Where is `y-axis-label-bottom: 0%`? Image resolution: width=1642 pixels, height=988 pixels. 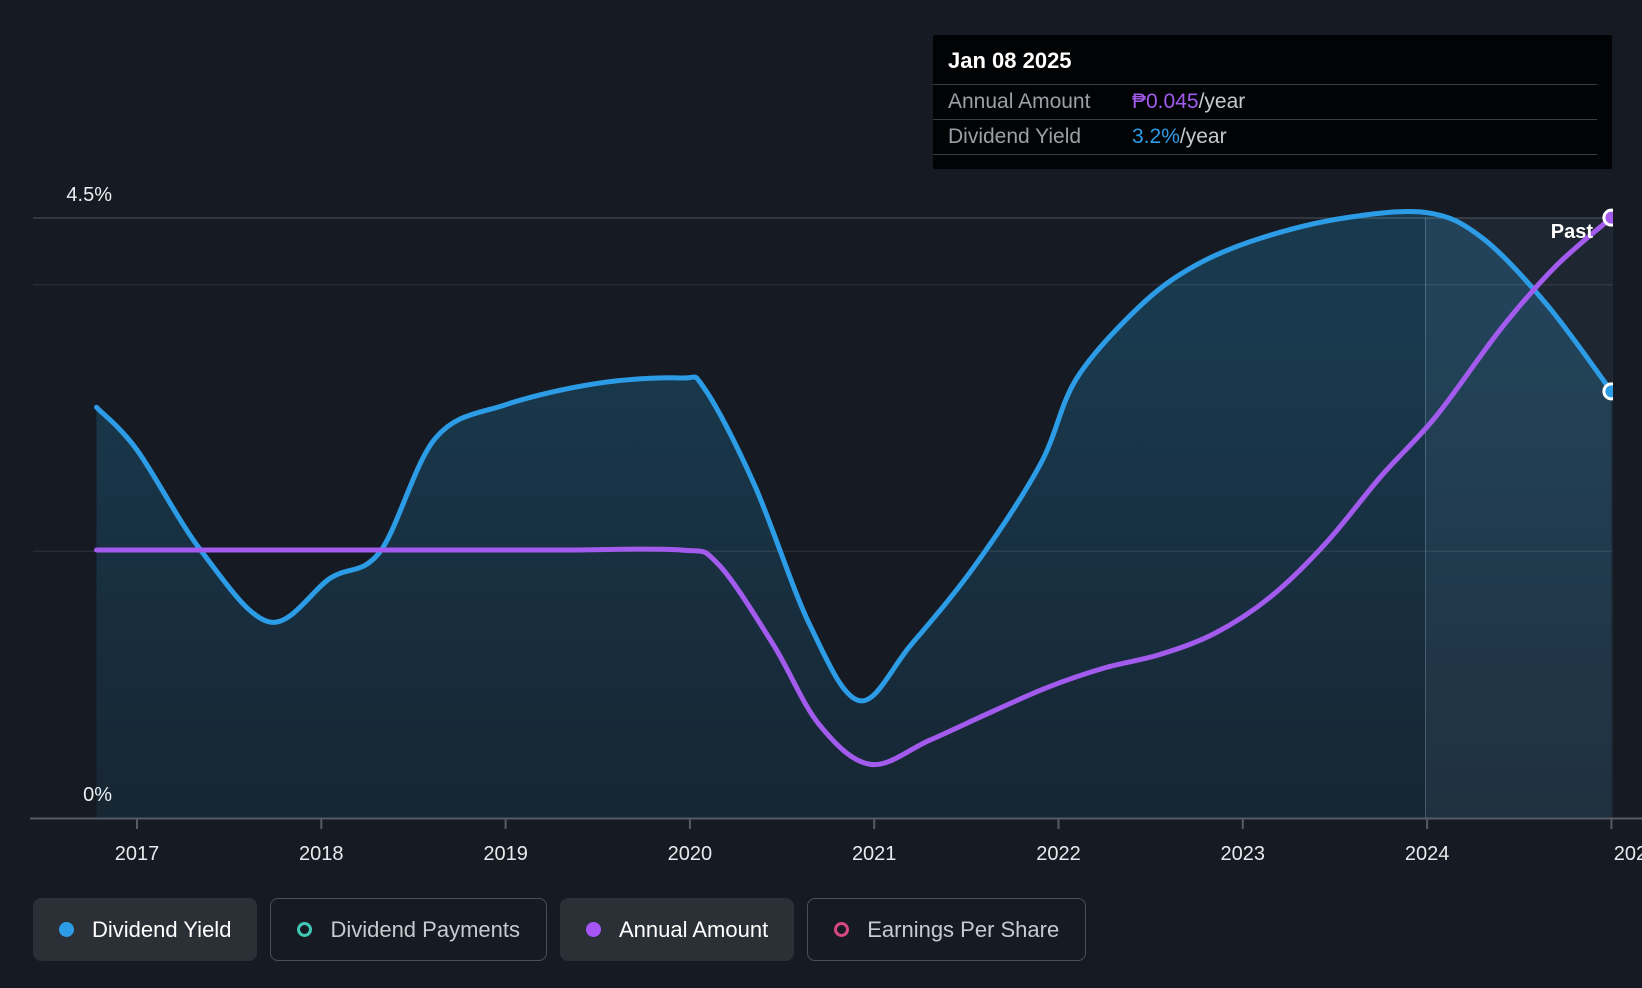
y-axis-label-bottom: 0% is located at coordinates (97, 795).